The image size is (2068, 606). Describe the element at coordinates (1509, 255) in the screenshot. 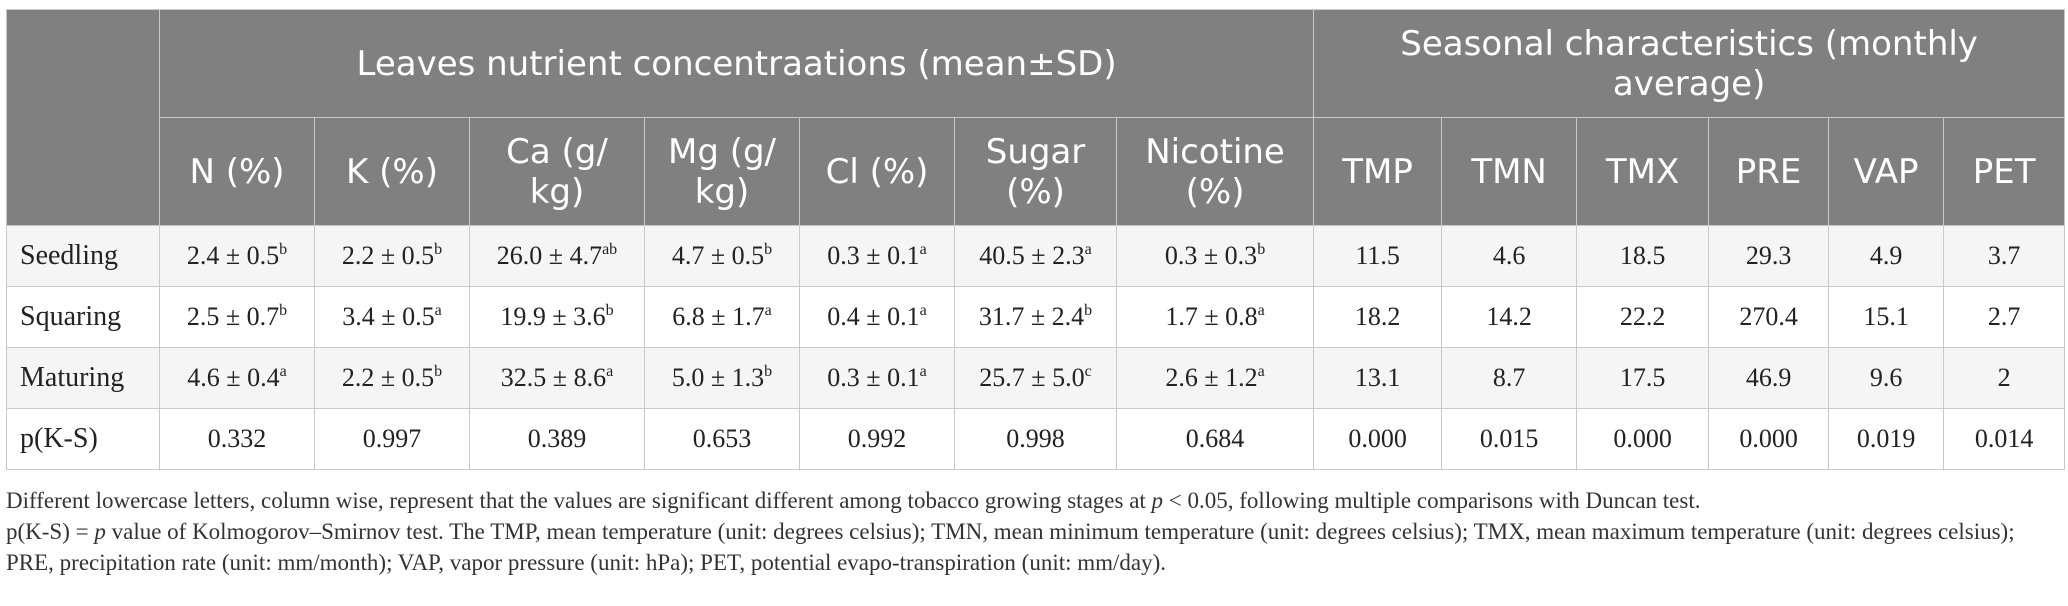

I see `cell-value: 4.6` at that location.